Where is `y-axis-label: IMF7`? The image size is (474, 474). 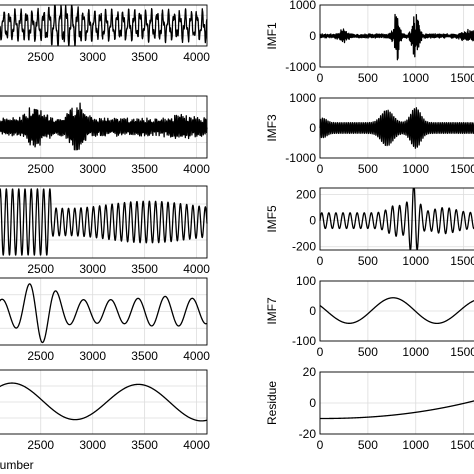
y-axis-label: IMF7 is located at coordinates (272, 311).